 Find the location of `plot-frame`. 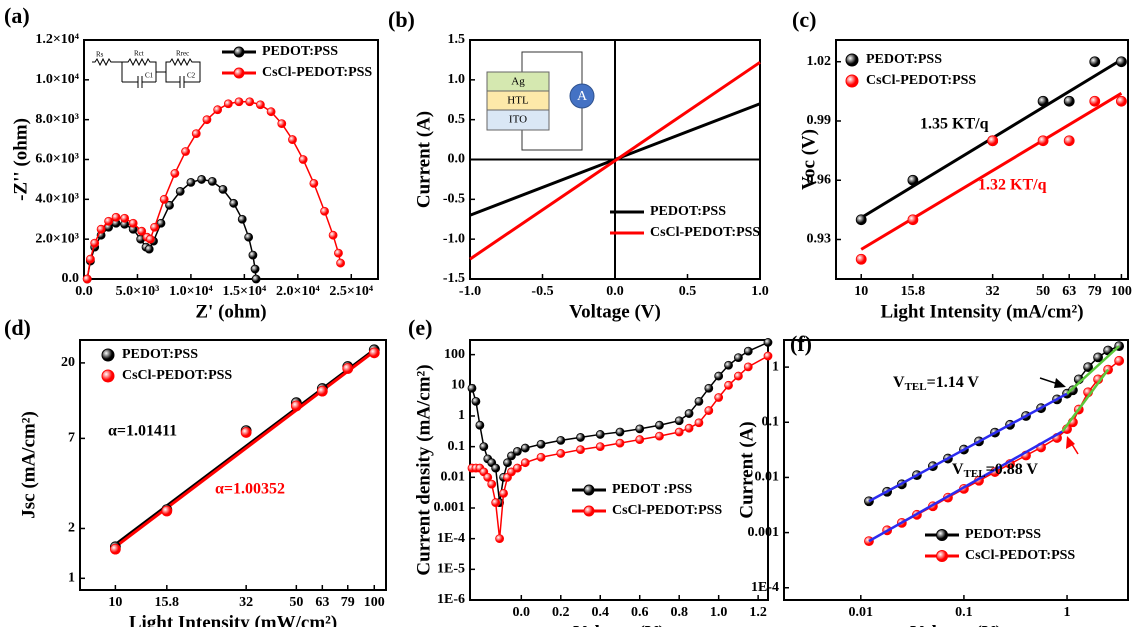

plot-frame is located at coordinates (231, 159).